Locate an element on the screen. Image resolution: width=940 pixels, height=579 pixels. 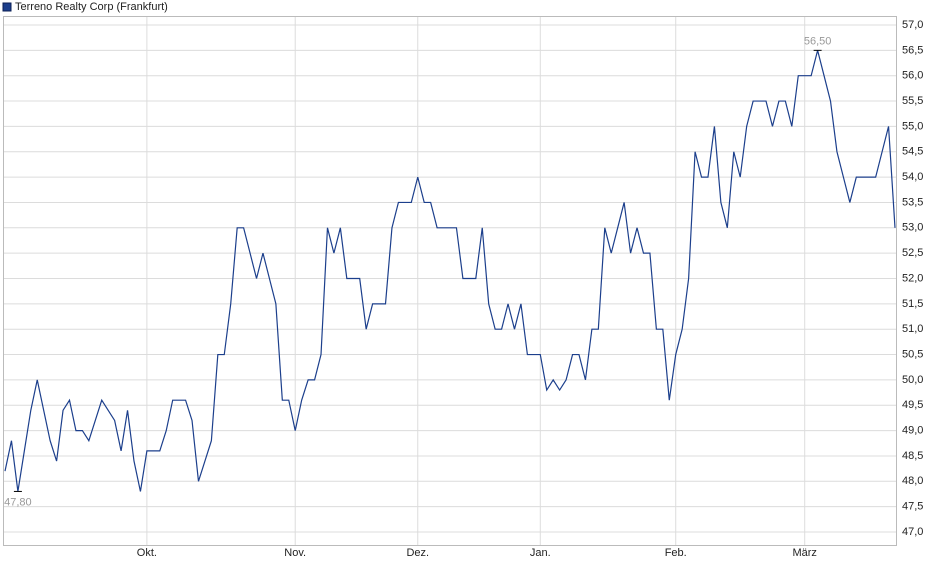
y-tick-label: 52,5 is located at coordinates (912, 253).